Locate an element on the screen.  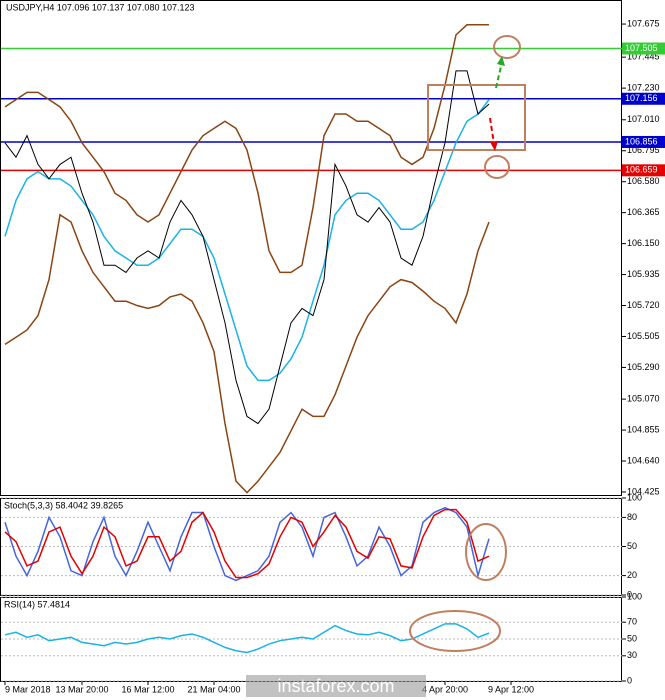
x-tick-label: 16 Mar 12:00 is located at coordinates (147, 689).